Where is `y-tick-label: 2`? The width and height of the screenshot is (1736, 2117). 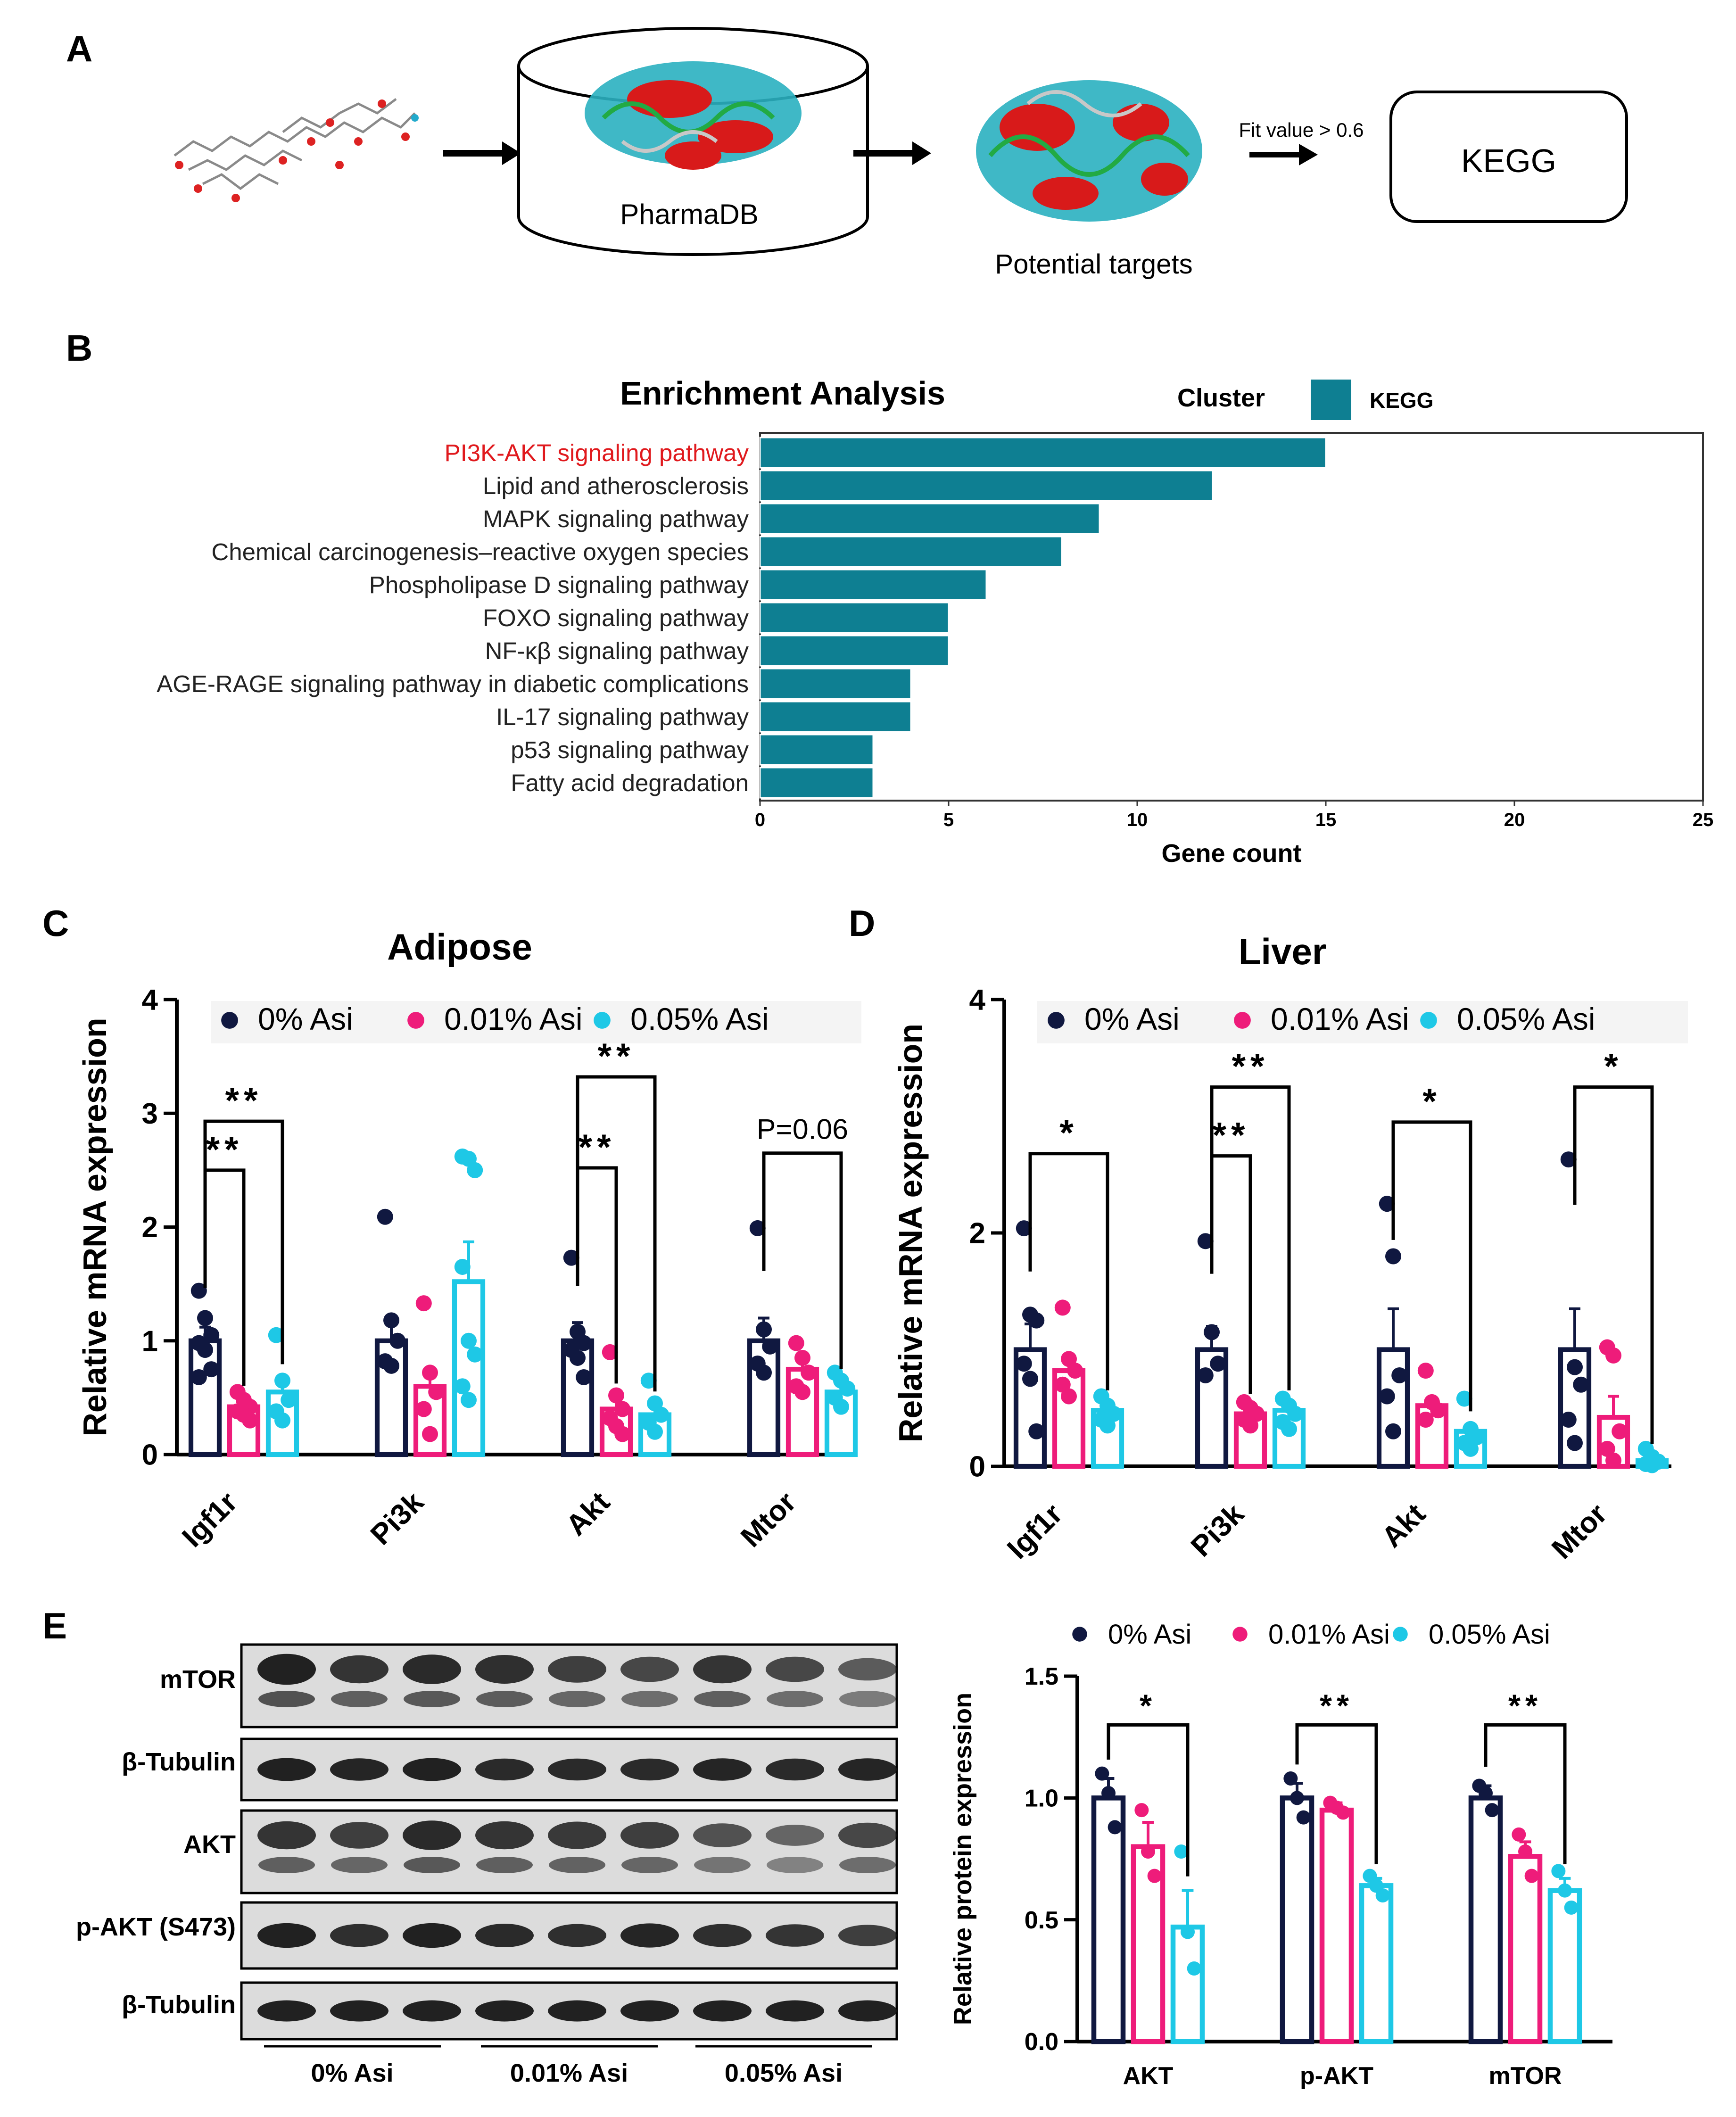 y-tick-label: 2 is located at coordinates (150, 1227).